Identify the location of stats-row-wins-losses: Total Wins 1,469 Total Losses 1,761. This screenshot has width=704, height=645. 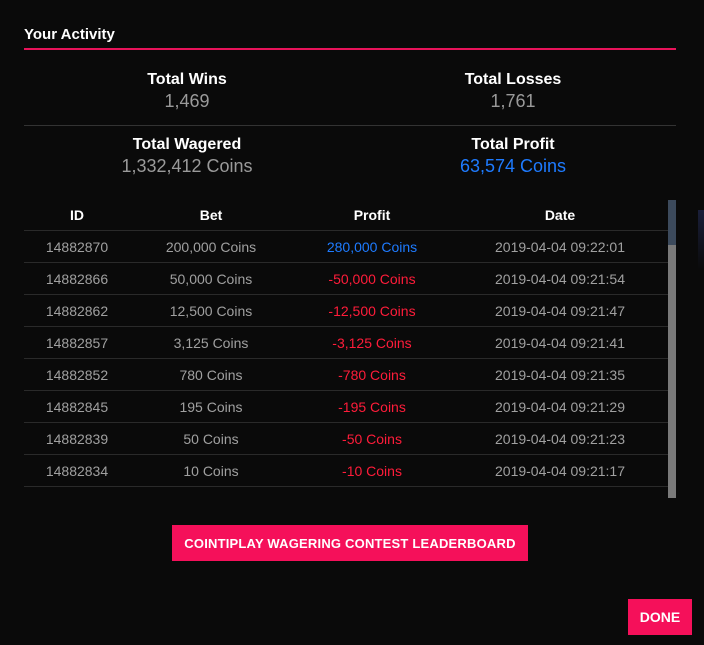
(350, 98).